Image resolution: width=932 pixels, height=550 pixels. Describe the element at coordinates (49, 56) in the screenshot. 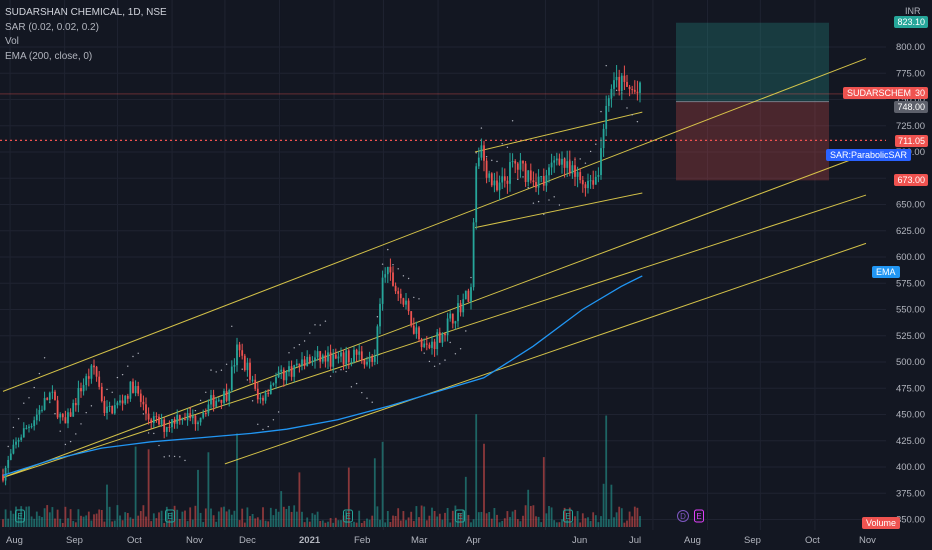

I see `ema-indicator-label: EMA (200, close, 0)` at that location.